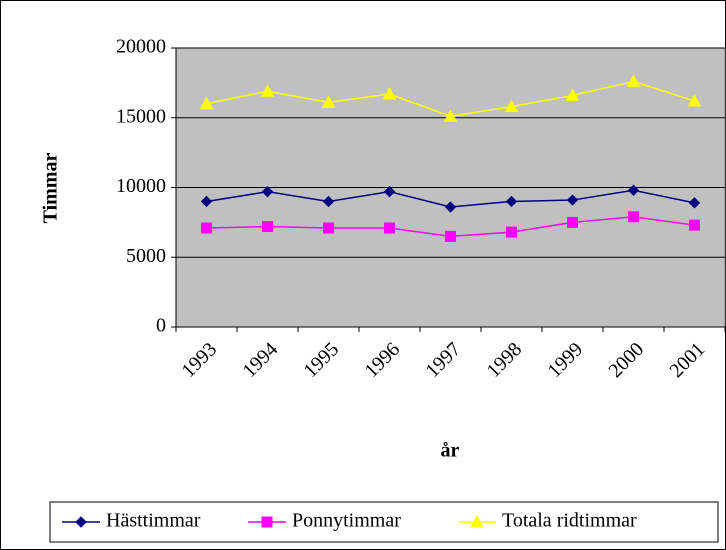 The height and width of the screenshot is (550, 726). I want to click on y-tick-label: 20000, so click(141, 47).